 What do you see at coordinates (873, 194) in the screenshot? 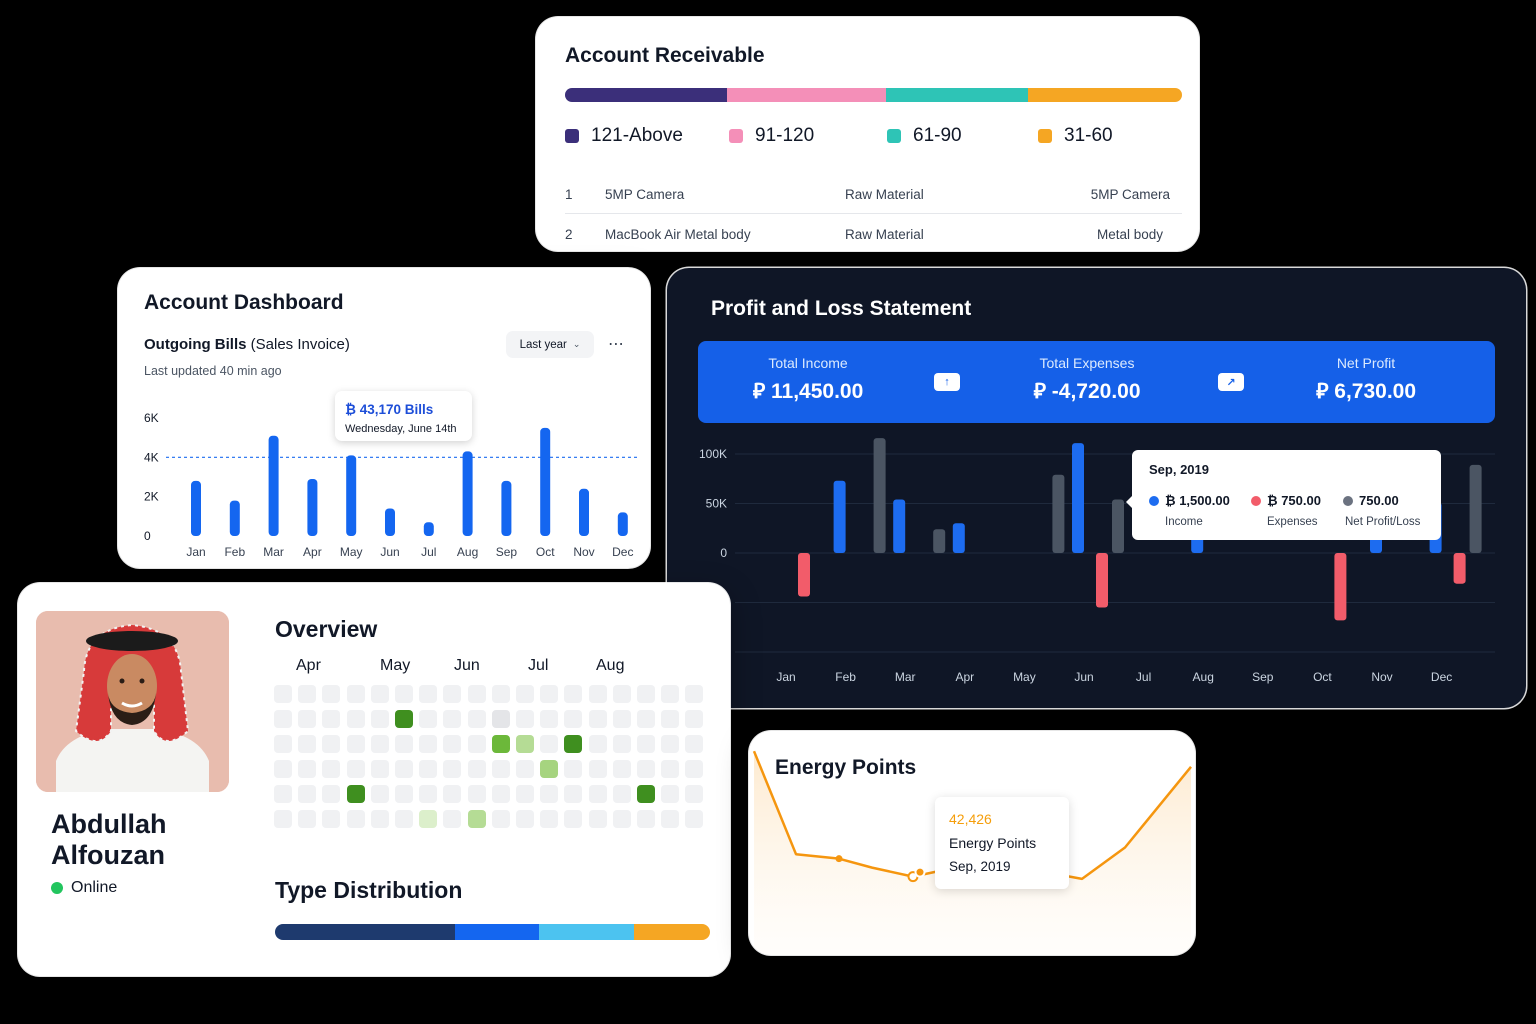
I see `table-row: 1 5MP Camera Raw Material 5MP Camera` at bounding box center [873, 194].